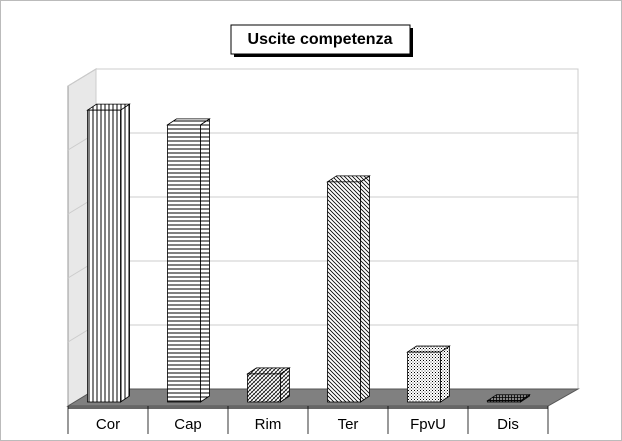 Image resolution: width=622 pixels, height=441 pixels. Describe the element at coordinates (188, 424) in the screenshot. I see `x-tick-label: Cap` at that location.